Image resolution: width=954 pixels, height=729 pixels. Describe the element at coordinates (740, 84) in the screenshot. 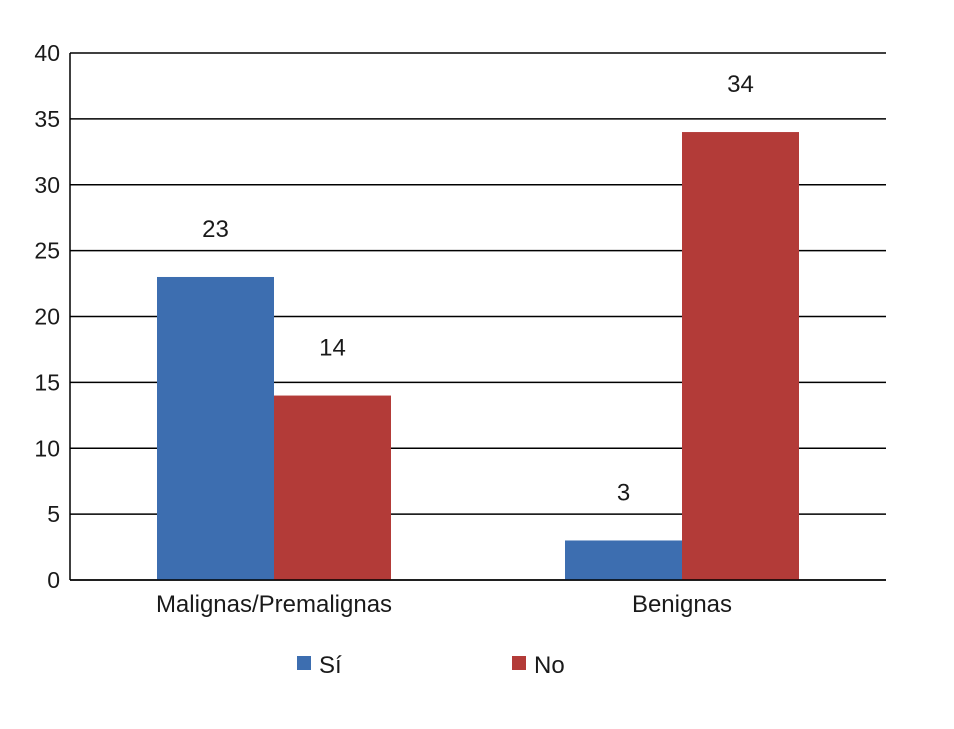

I see `data-label: 34` at that location.